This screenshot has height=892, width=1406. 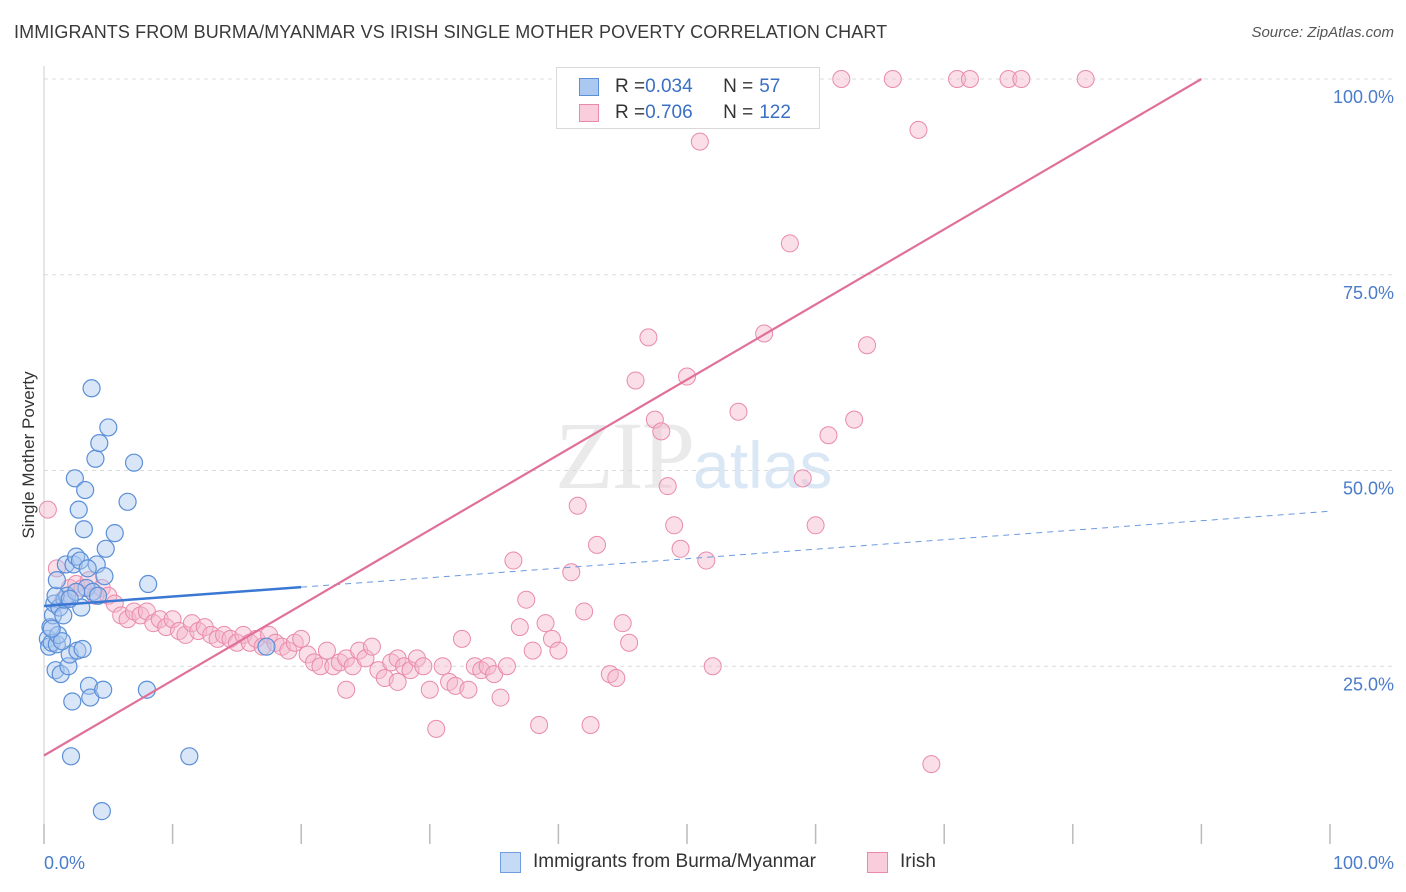 I want to click on legend-row-blue: R = 0.034 N = 57, so click(x=679, y=87).